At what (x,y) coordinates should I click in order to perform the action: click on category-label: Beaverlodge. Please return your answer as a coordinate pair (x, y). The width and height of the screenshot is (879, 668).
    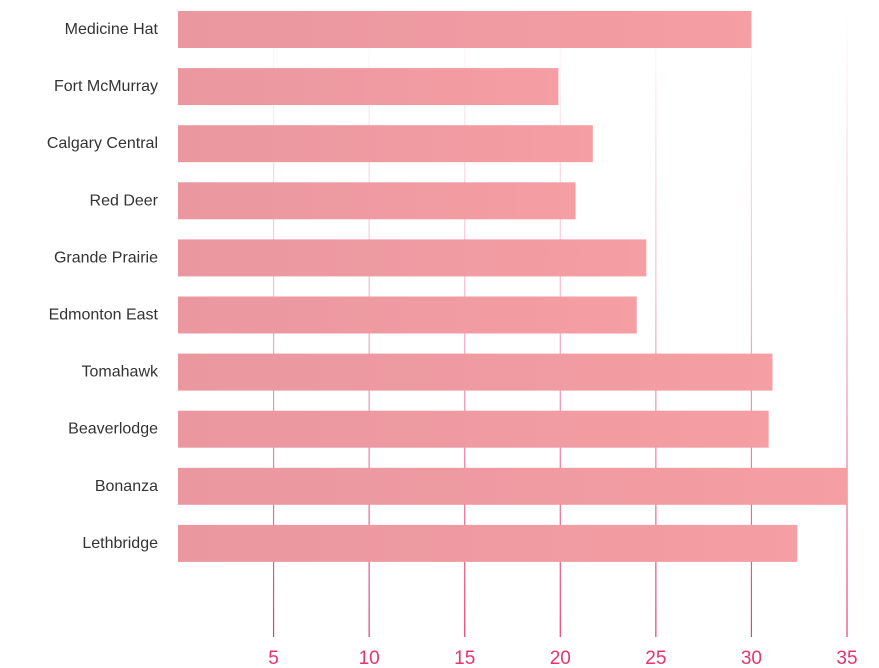
    Looking at the image, I should click on (113, 429).